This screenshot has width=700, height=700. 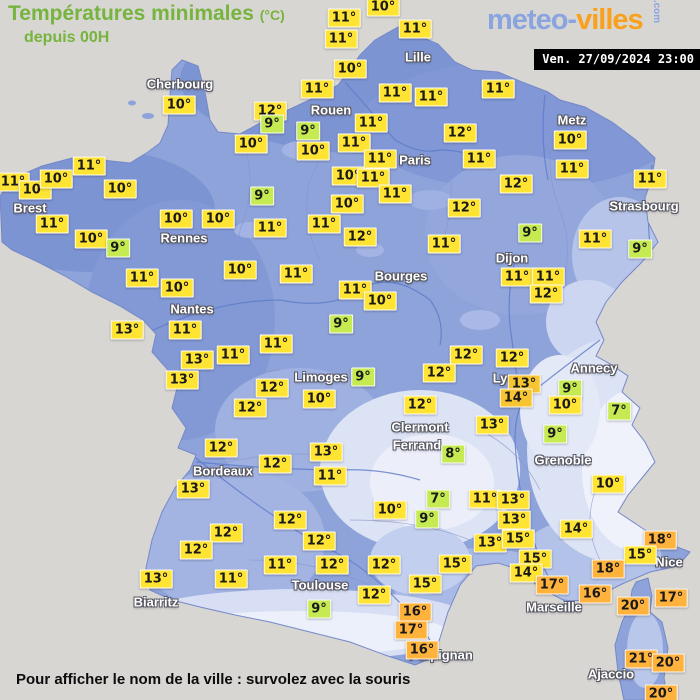 What do you see at coordinates (453, 454) in the screenshot?
I see `temp-badge: 8°` at bounding box center [453, 454].